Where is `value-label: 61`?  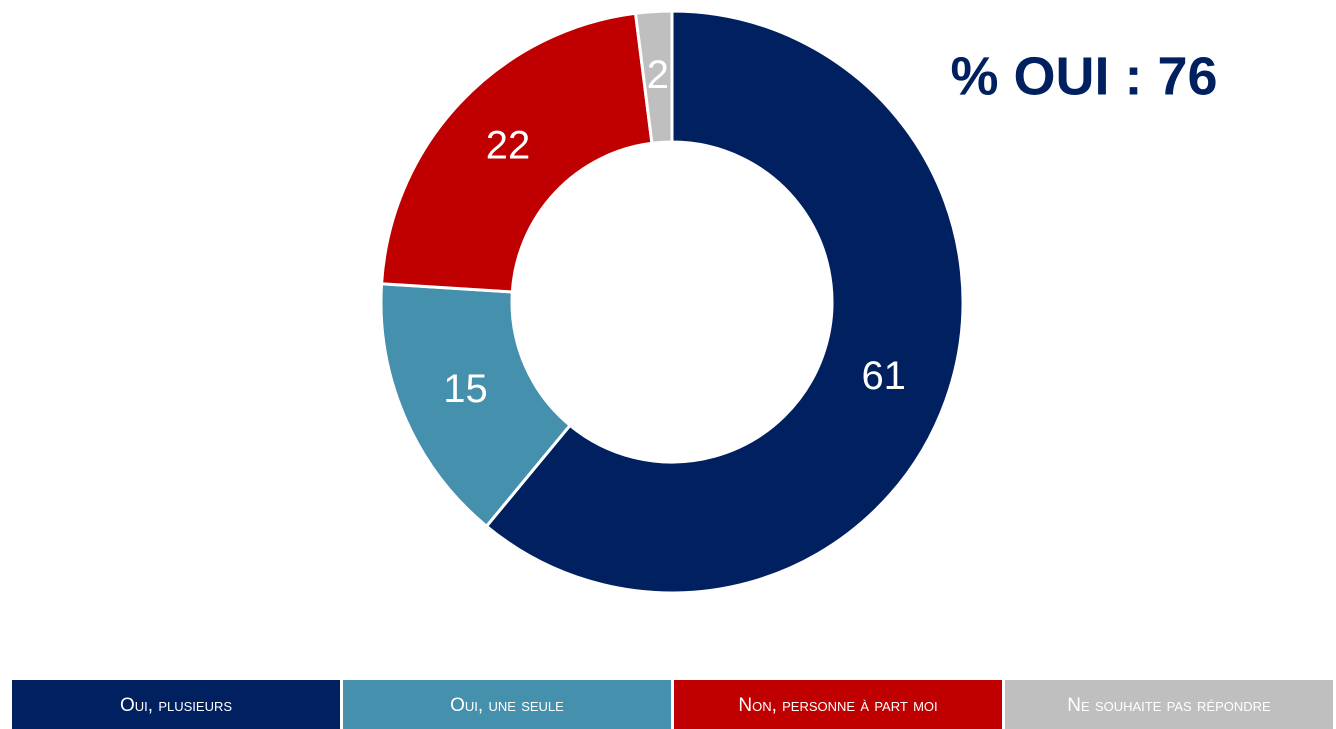
value-label: 61 is located at coordinates (883, 376).